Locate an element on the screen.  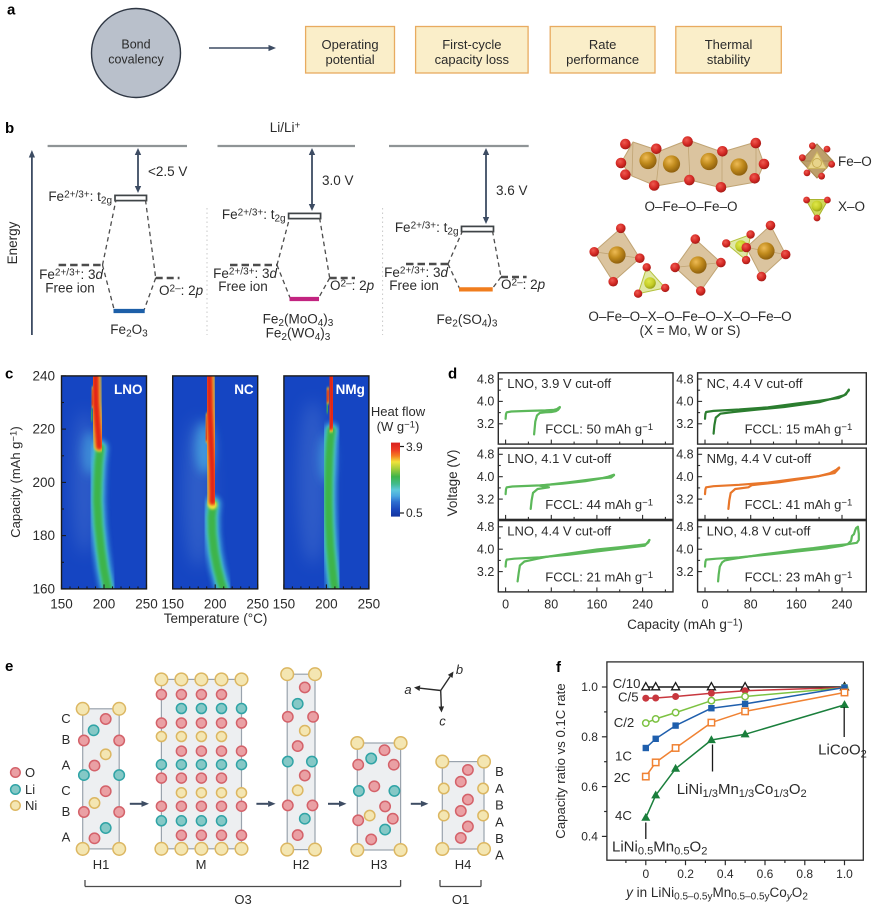
svg-text: M is located at coordinates (201, 864).